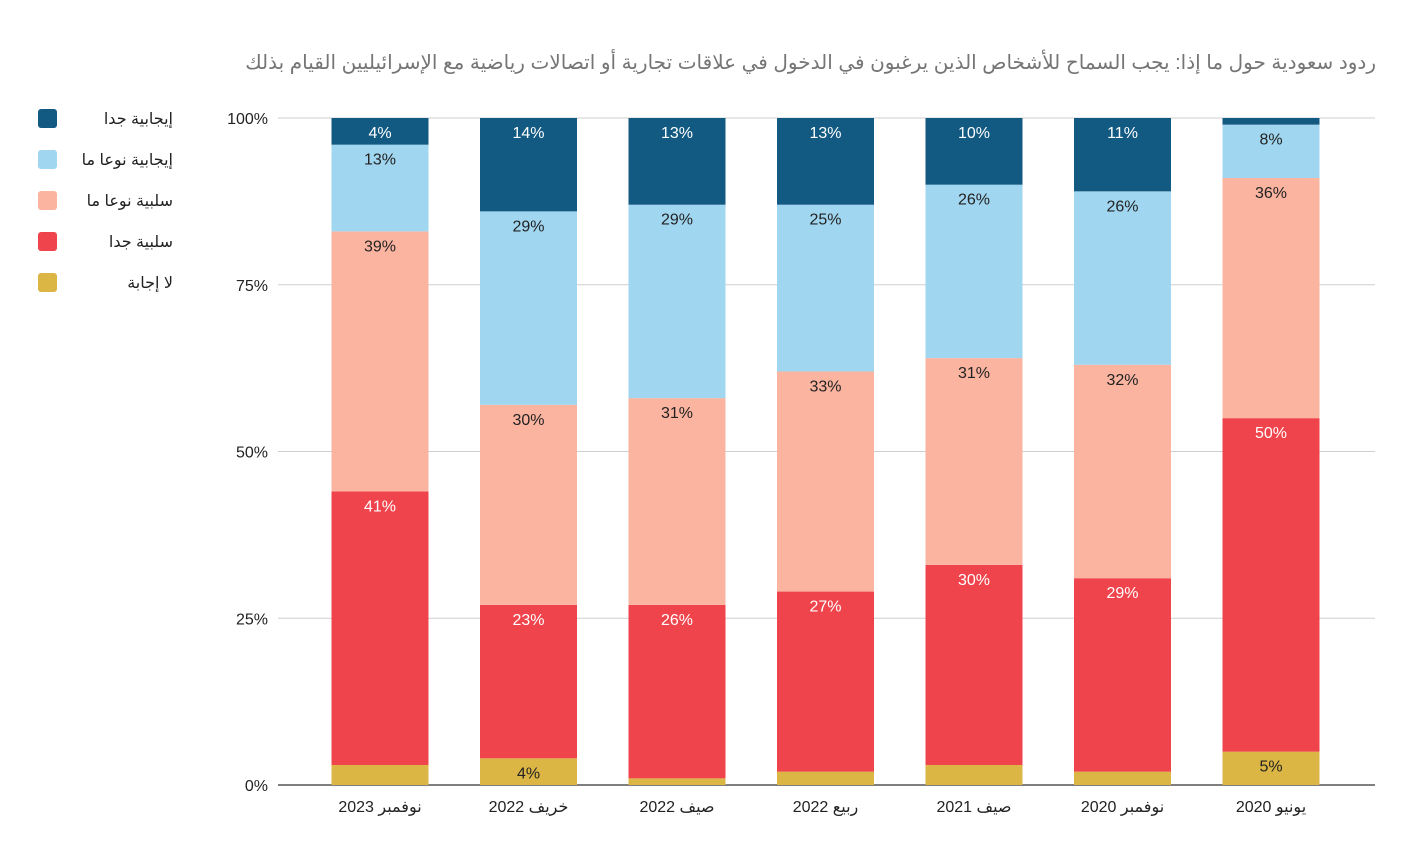 The width and height of the screenshot is (1408, 842). I want to click on legend-item: سلبية نوعا ما, so click(113, 200).